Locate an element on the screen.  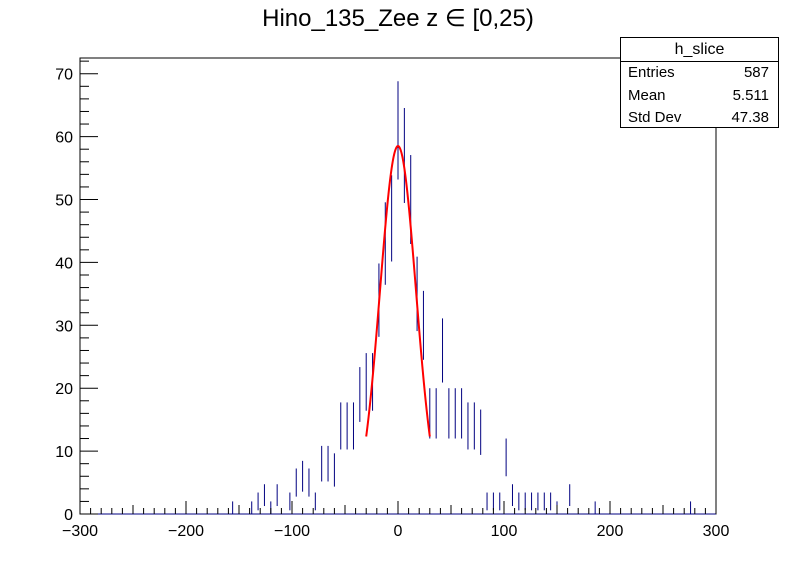
stats-label: Mean is located at coordinates (647, 95).